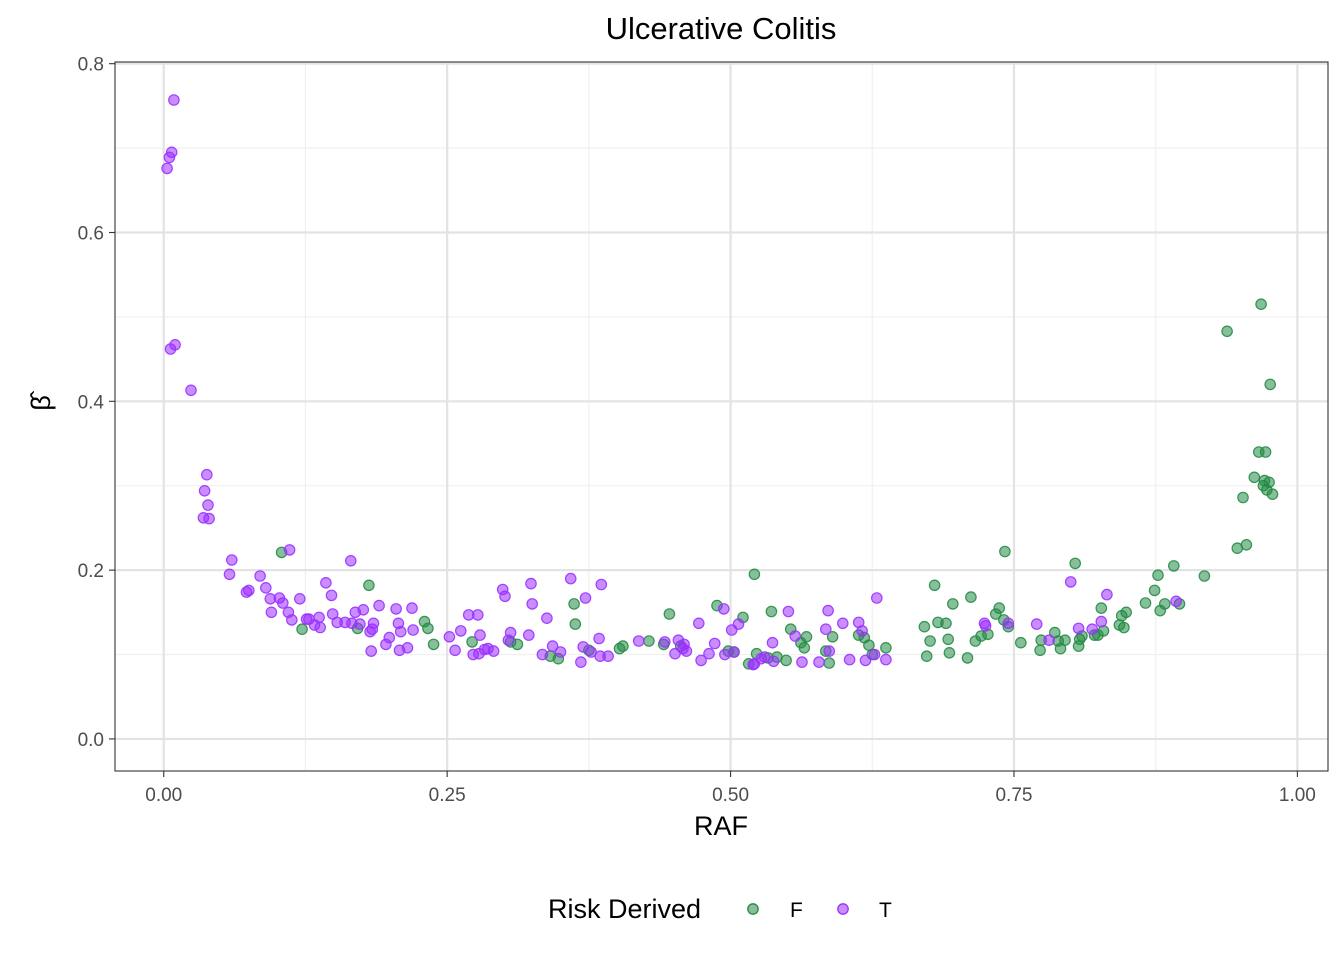  Describe the element at coordinates (91, 571) in the screenshot. I see `y-tick-label: 0.2` at that location.